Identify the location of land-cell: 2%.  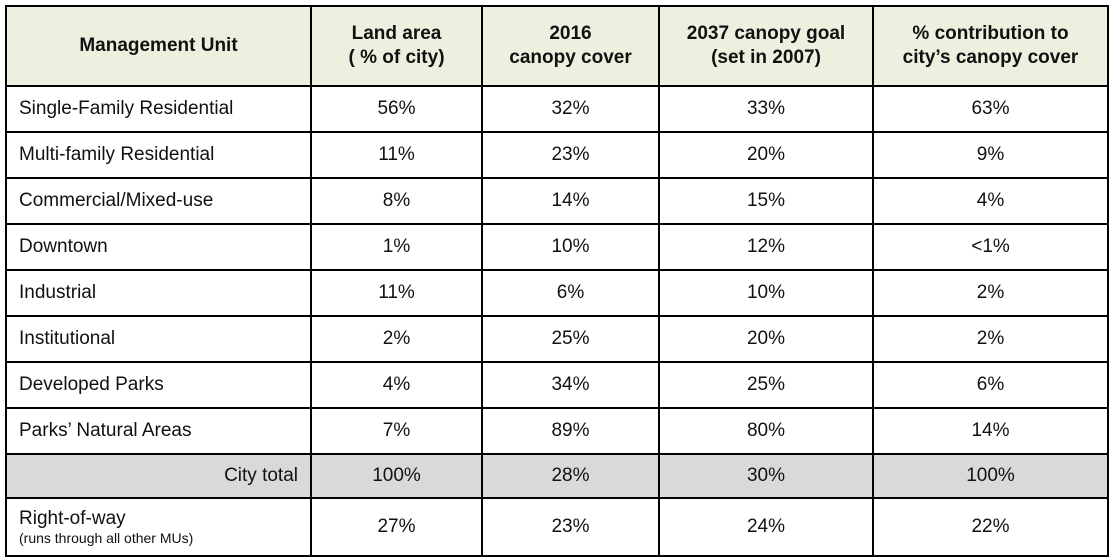
(396, 339).